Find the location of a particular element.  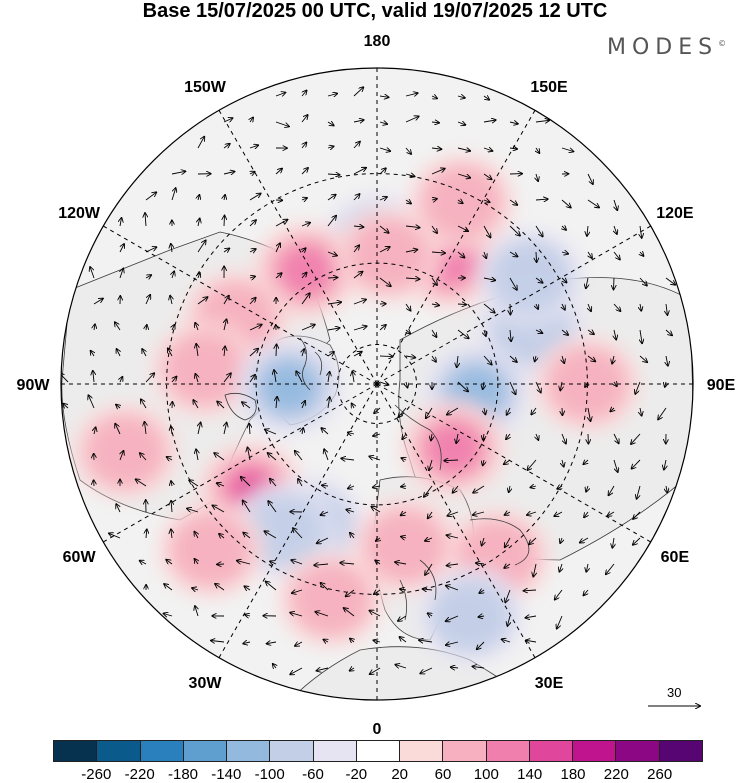

modes-logo: MODES© is located at coordinates (667, 47).